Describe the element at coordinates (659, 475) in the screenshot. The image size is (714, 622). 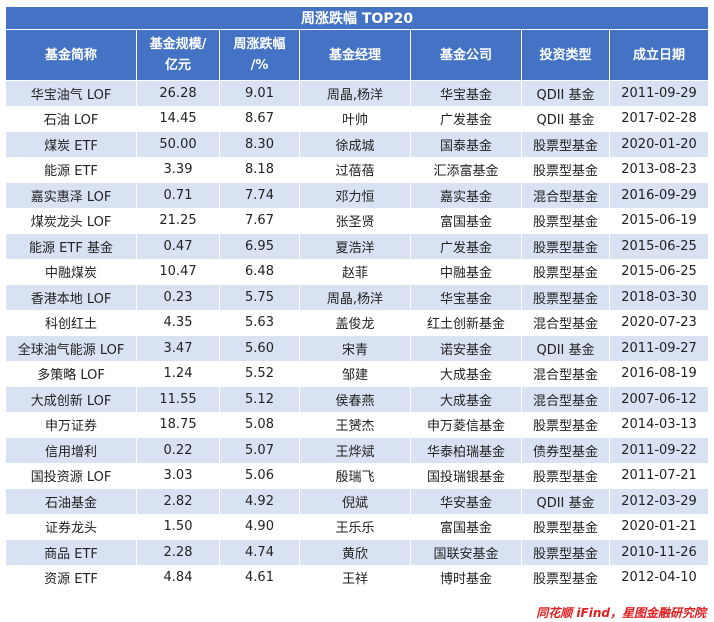
I see `cell-inception-date: 2011-07-21` at that location.